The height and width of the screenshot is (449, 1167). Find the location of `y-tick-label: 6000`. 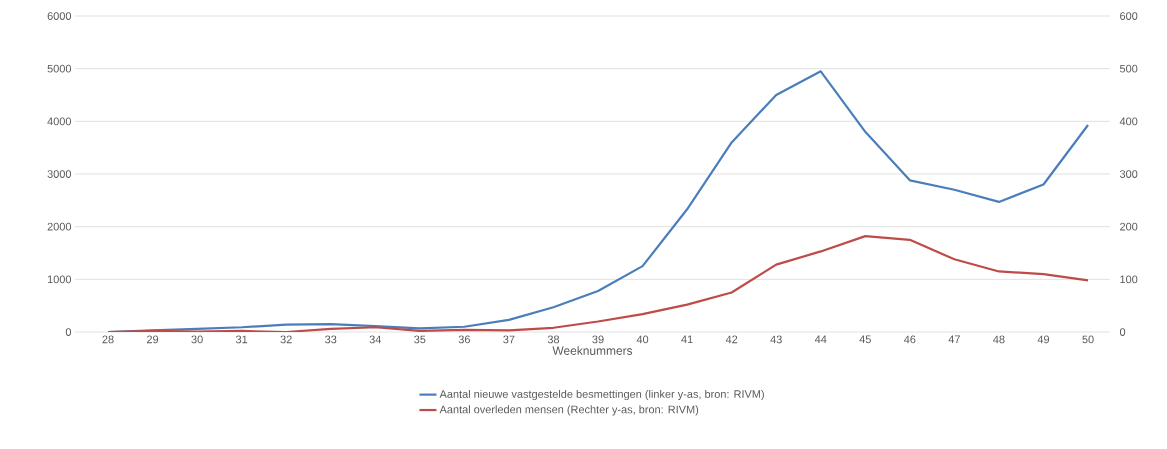

y-tick-label: 6000 is located at coordinates (59, 16).